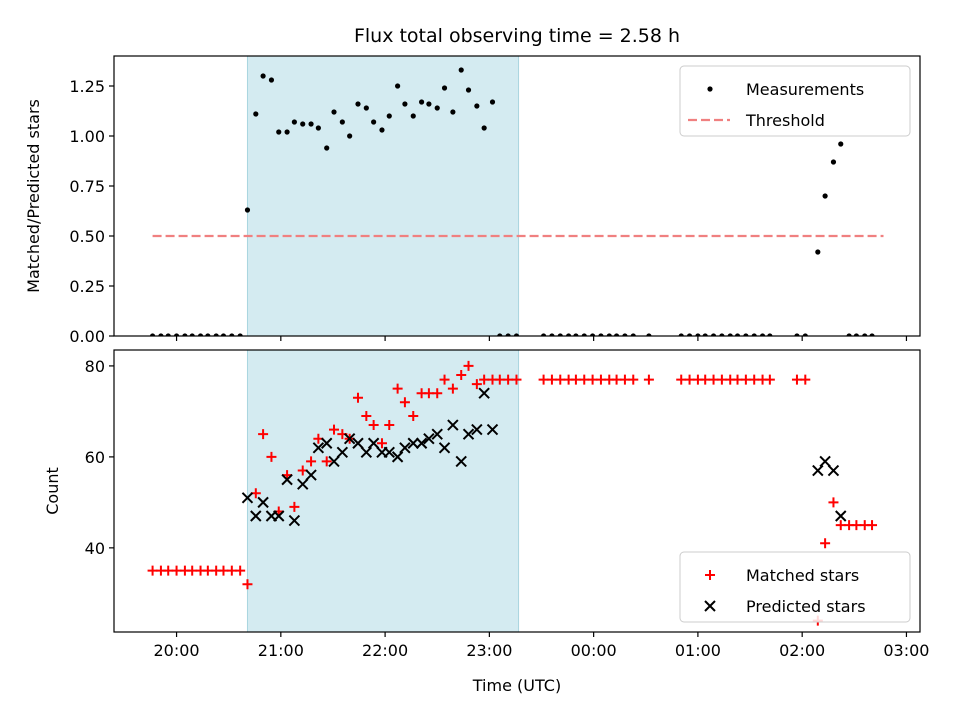  Describe the element at coordinates (489, 650) in the screenshot. I see `x-tick-label: 23:00` at that location.